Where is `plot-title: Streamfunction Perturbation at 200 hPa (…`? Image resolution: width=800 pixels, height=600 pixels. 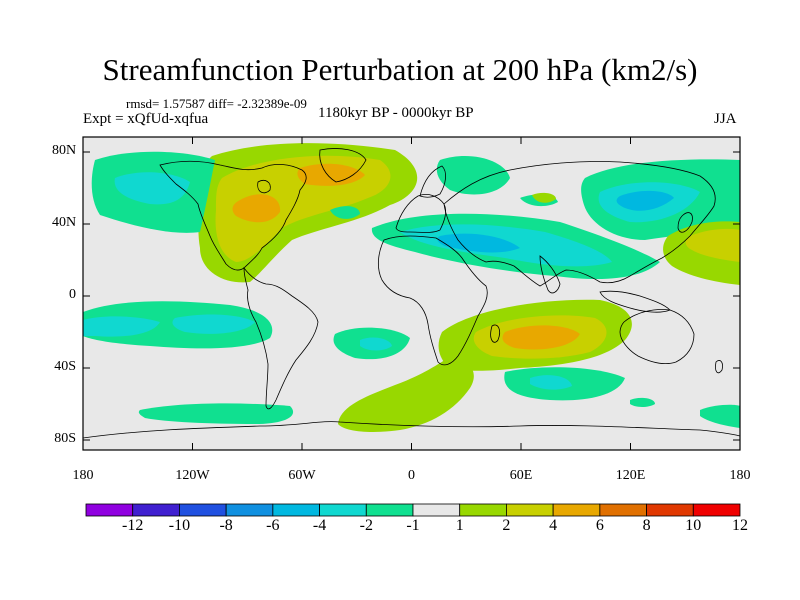
plot-title: Streamfunction Perturbation at 200 hPa (… is located at coordinates (400, 69).